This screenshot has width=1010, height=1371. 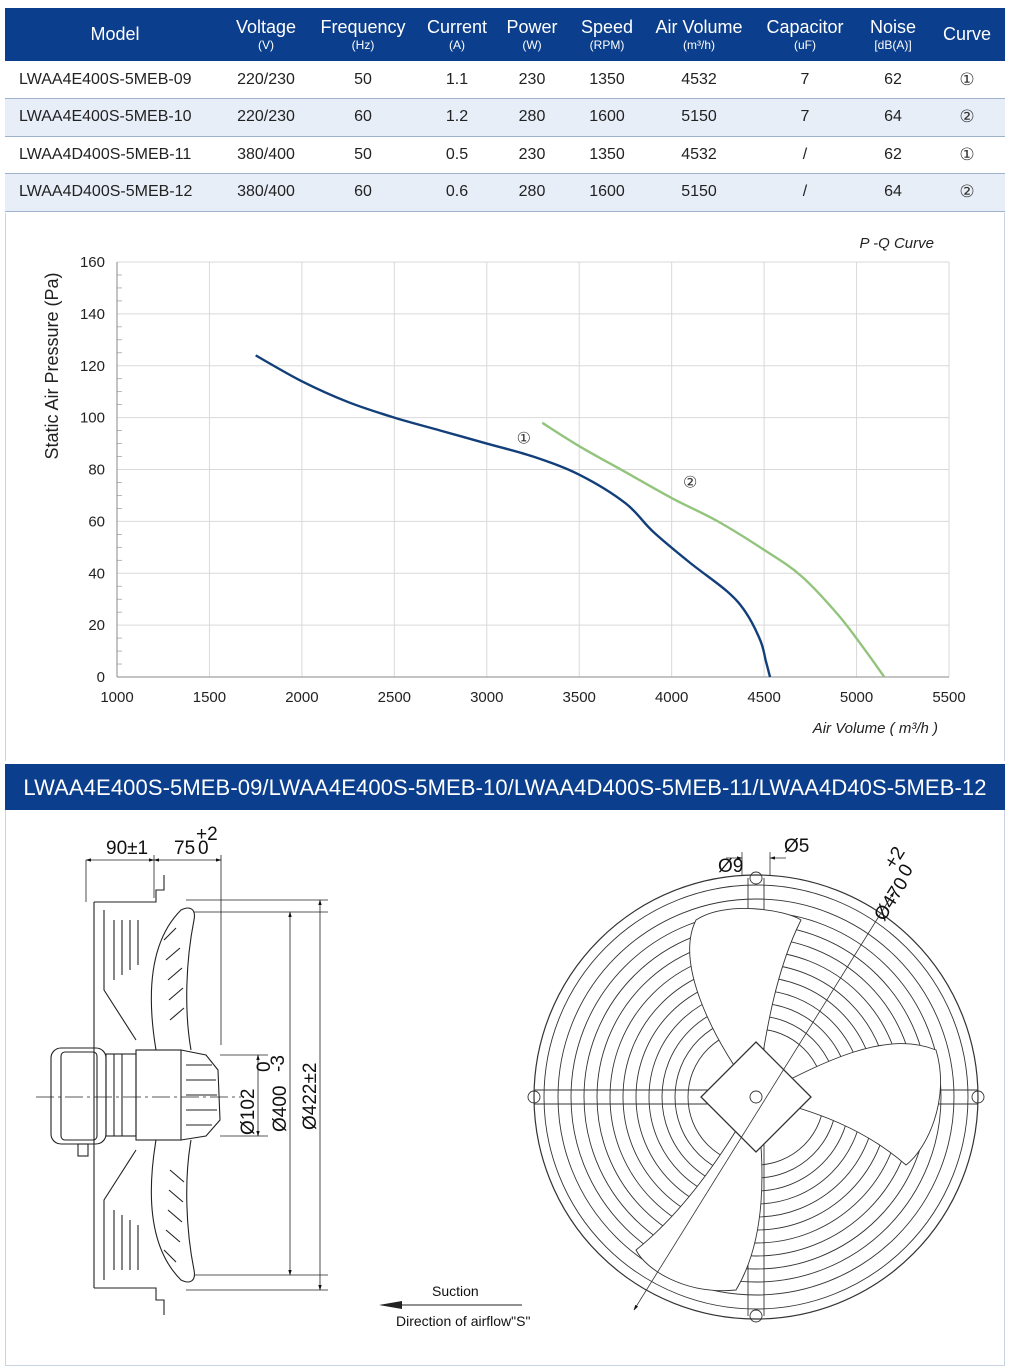 What do you see at coordinates (856, 697) in the screenshot?
I see `x-tick-label: 5000` at bounding box center [856, 697].